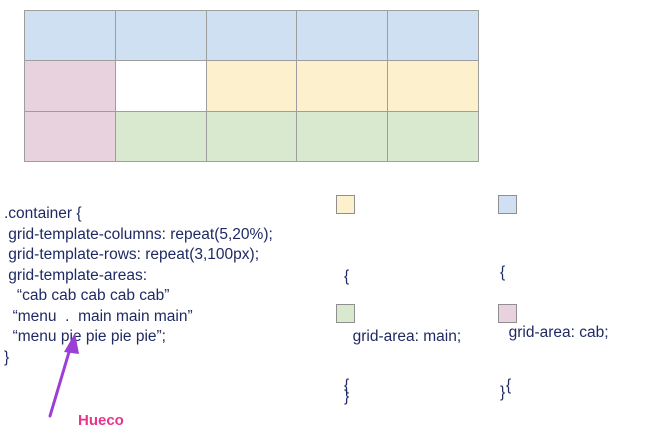  What do you see at coordinates (507, 313) in the screenshot?
I see `menu-color-swatch` at bounding box center [507, 313].